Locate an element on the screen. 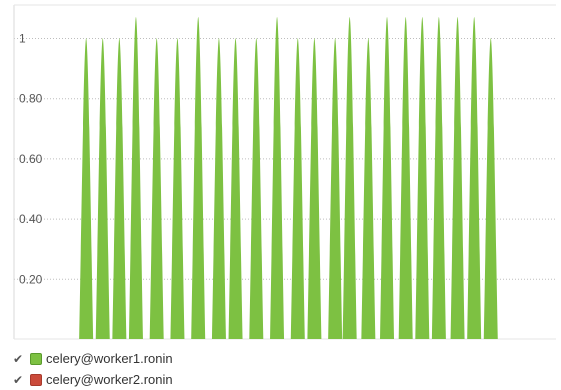  y-axis-ticks: 0.20 0.40 0.60 0.80 1 is located at coordinates (31, 159).